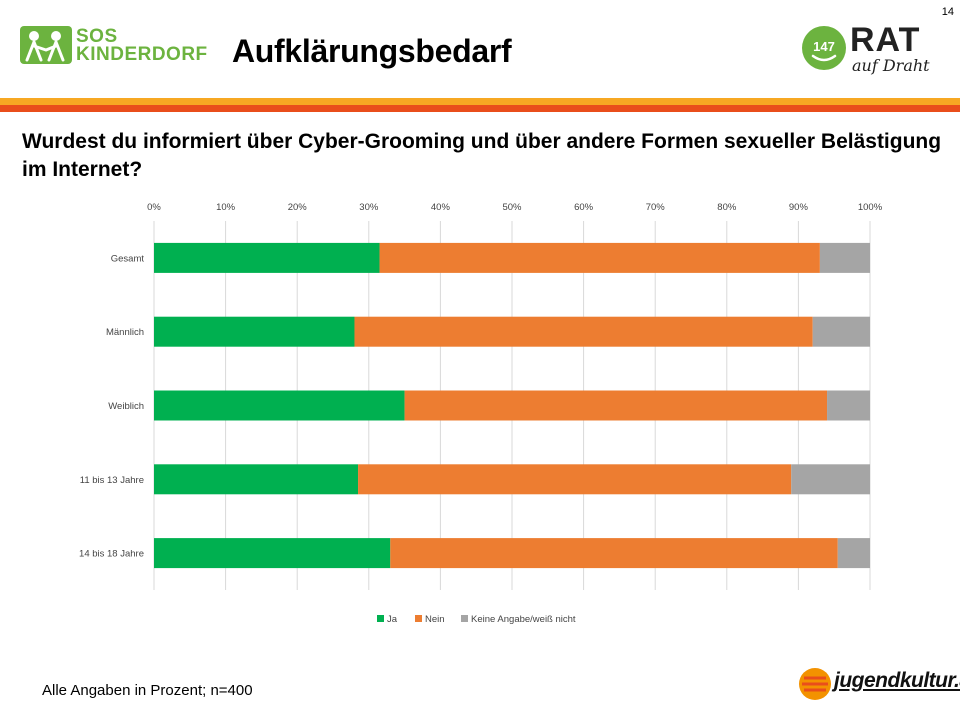 The image size is (960, 720). I want to click on category-label: Gesamt, so click(128, 258).